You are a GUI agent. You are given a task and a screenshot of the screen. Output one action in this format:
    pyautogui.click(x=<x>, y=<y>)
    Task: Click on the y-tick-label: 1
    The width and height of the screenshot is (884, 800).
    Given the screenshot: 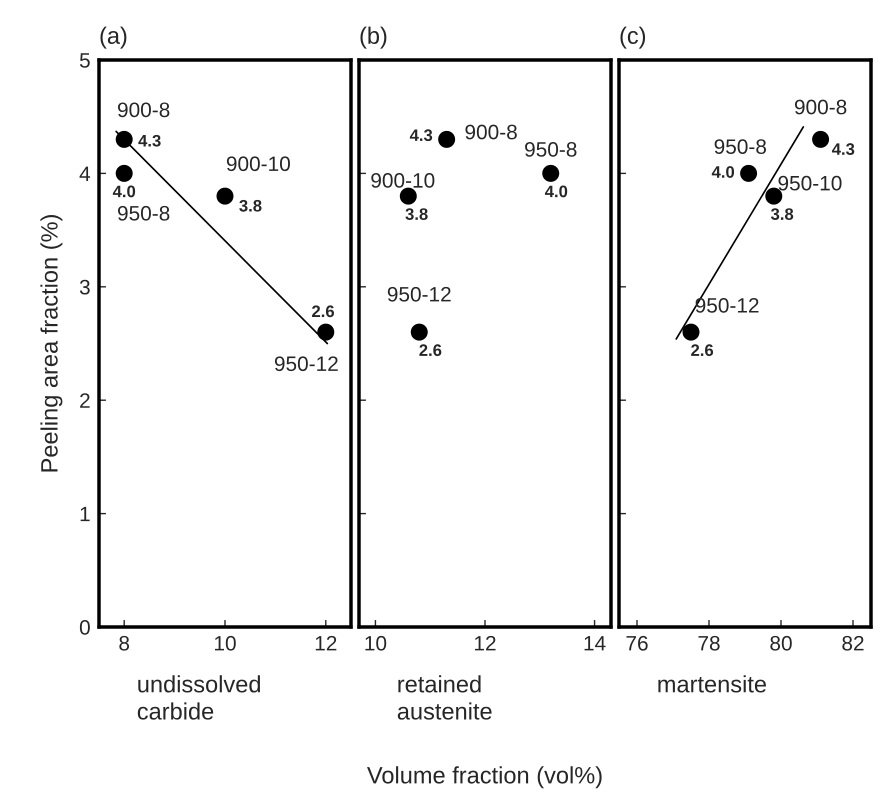 What is the action you would take?
    pyautogui.click(x=85, y=514)
    